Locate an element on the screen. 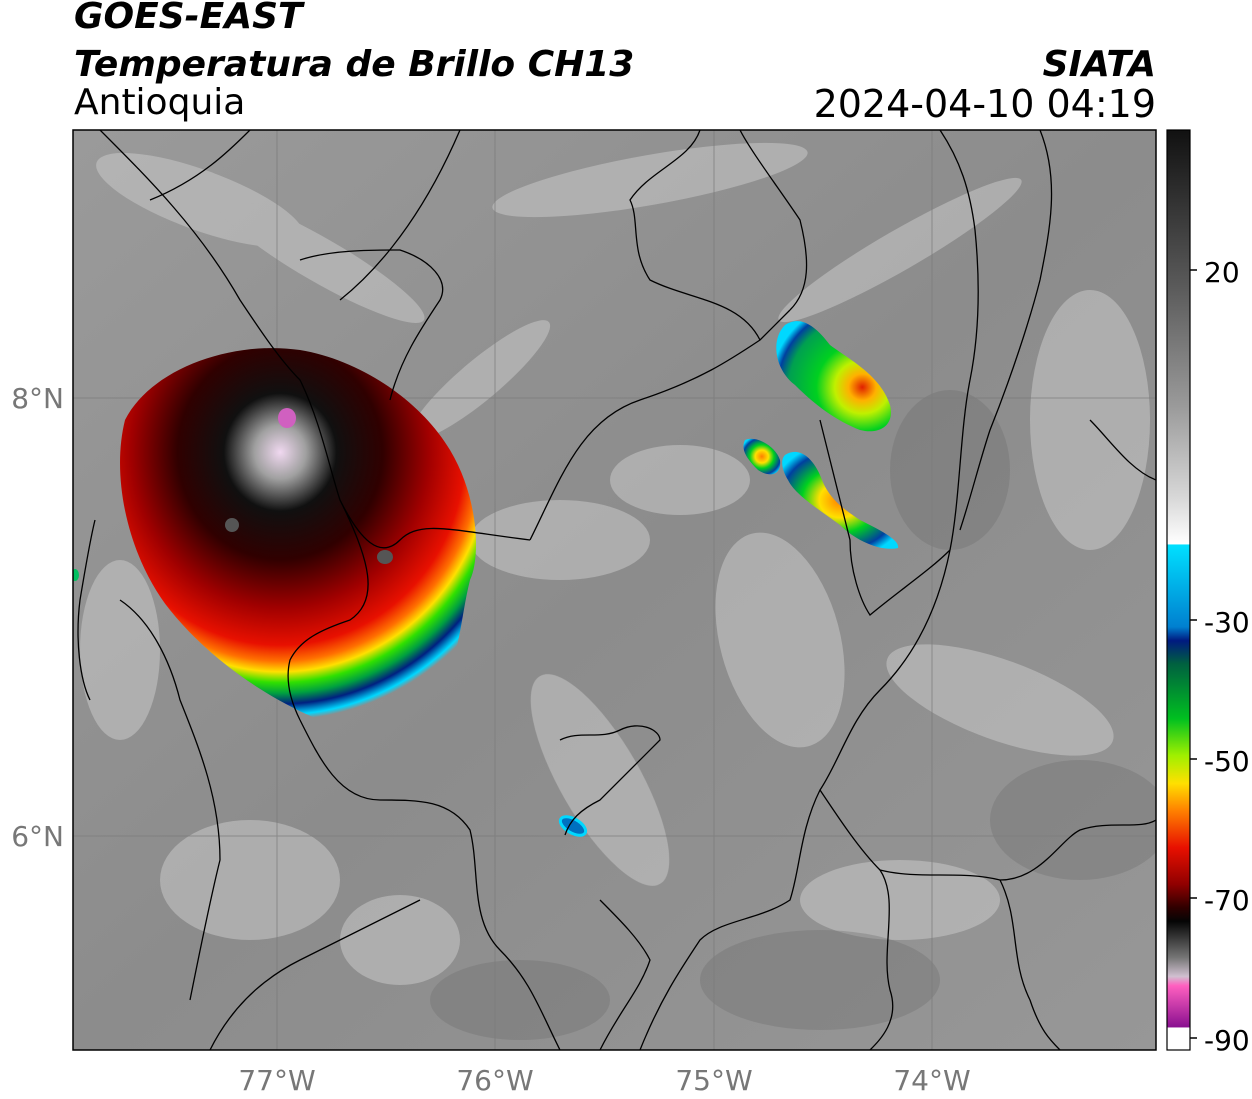  lon-label-74w: 74°W is located at coordinates (931, 1080).